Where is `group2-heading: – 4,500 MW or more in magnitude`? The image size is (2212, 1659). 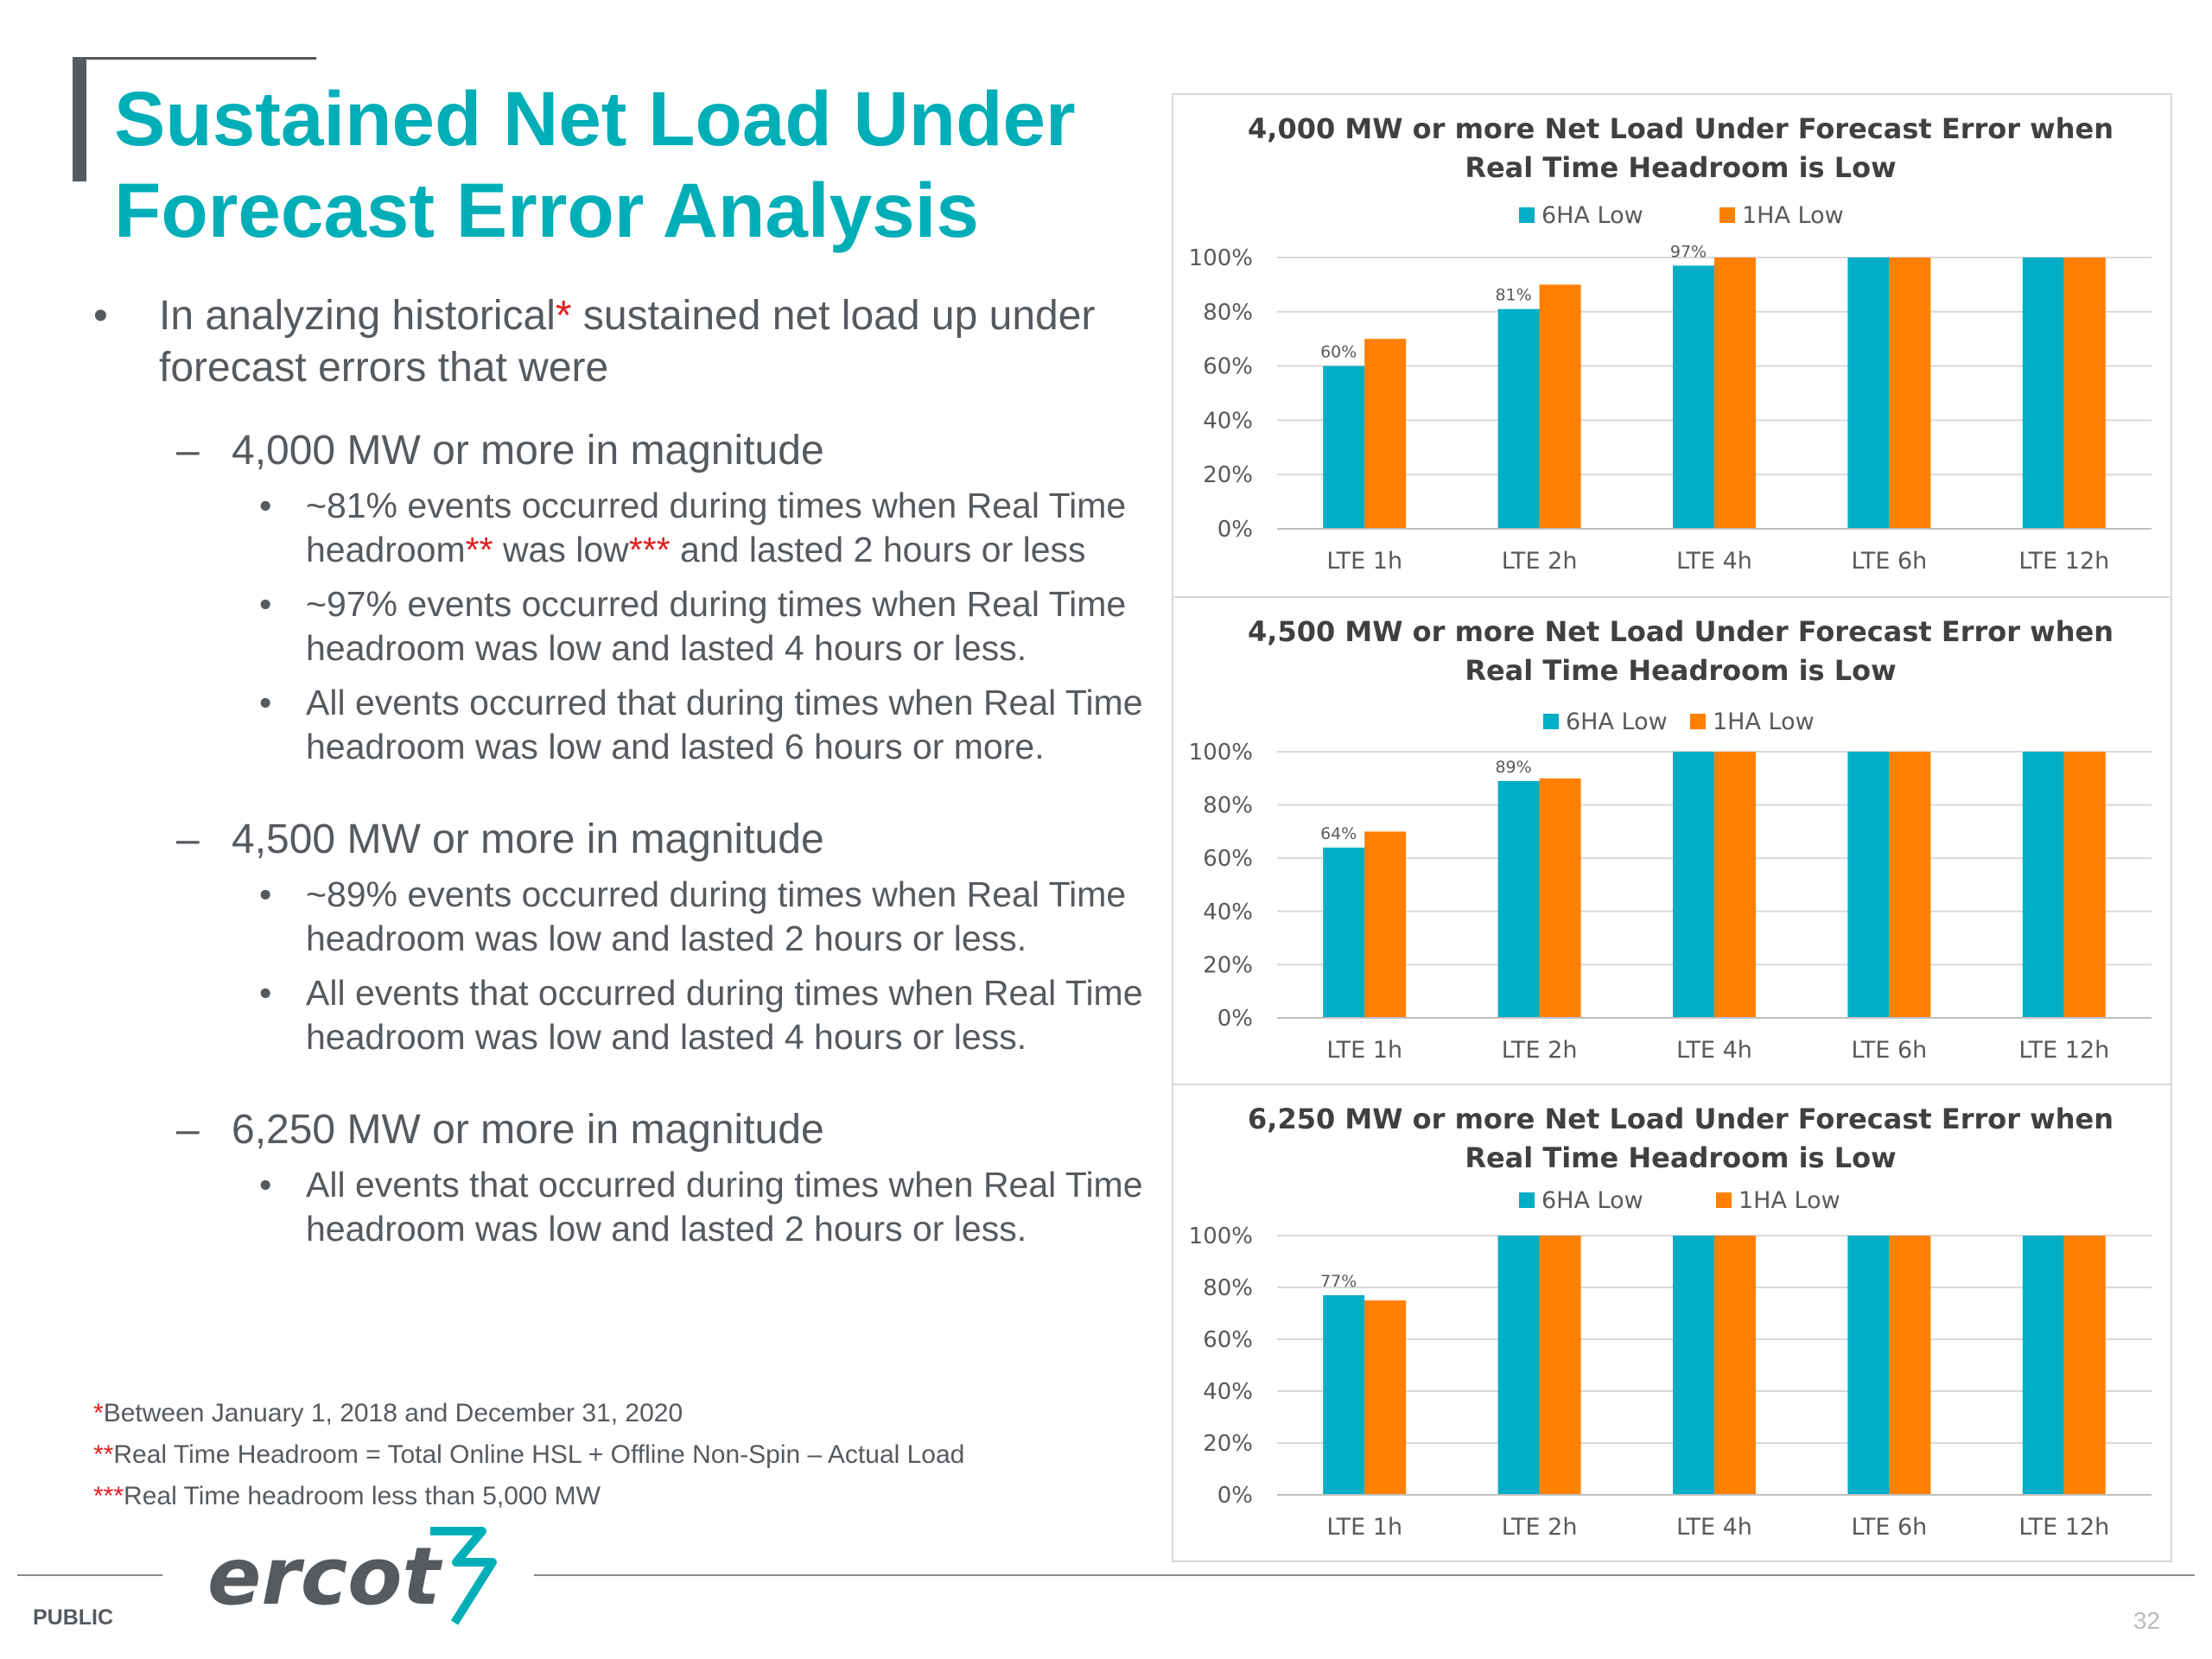 group2-heading: – 4,500 MW or more in magnitude is located at coordinates (625, 840).